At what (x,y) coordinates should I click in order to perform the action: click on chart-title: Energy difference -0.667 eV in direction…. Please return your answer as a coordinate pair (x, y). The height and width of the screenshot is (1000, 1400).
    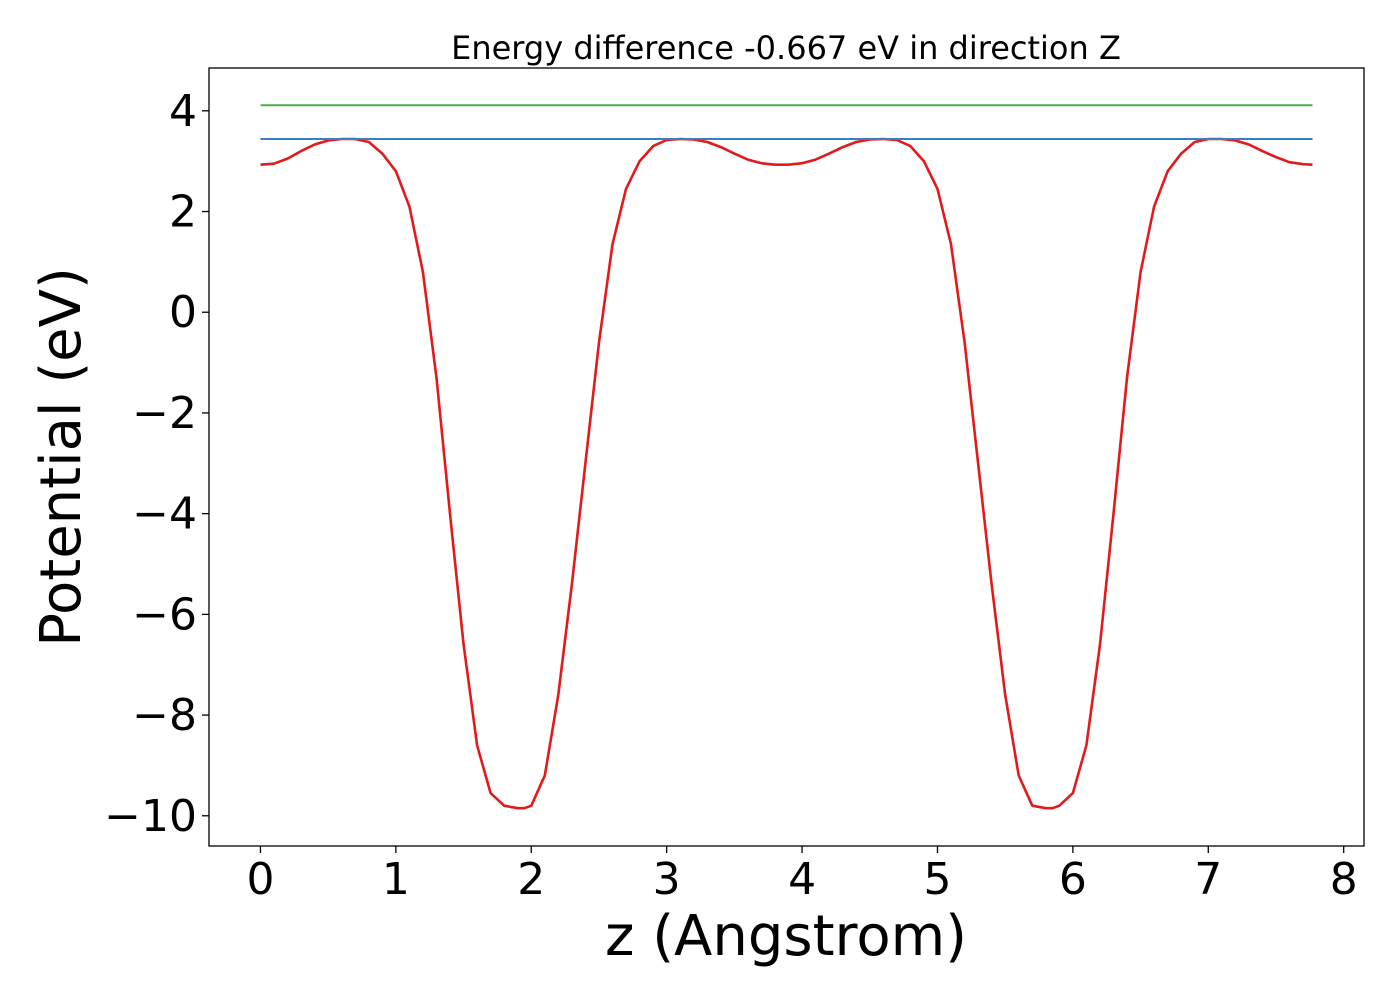
    Looking at the image, I should click on (786, 48).